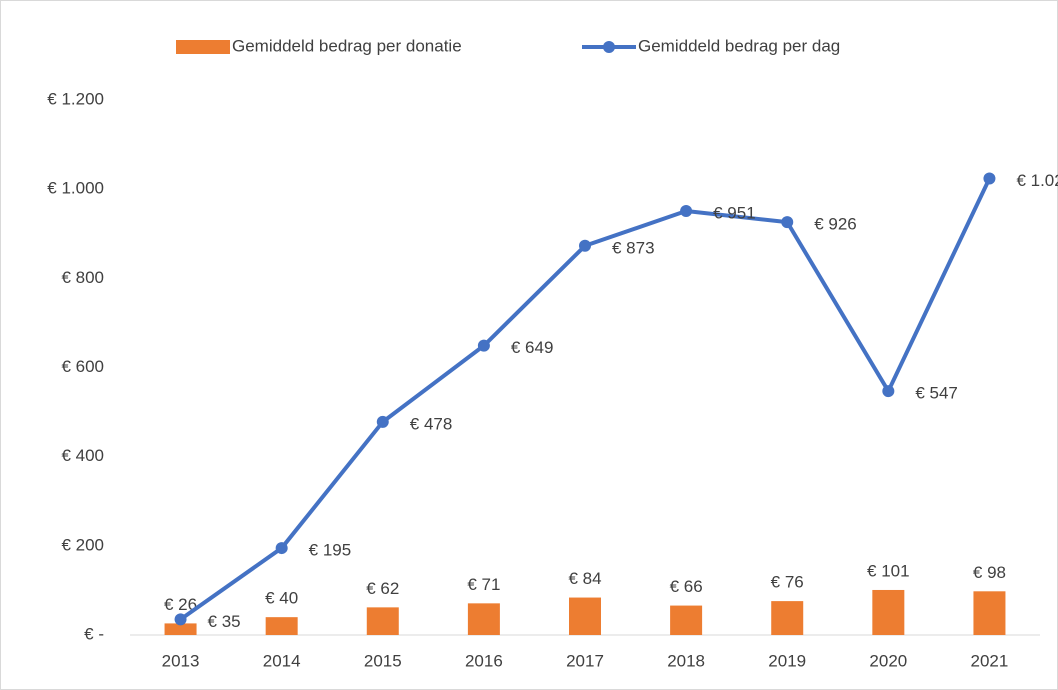  What do you see at coordinates (347, 45) in the screenshot?
I see `legend-label: Gemiddeld bedrag per donatie` at bounding box center [347, 45].